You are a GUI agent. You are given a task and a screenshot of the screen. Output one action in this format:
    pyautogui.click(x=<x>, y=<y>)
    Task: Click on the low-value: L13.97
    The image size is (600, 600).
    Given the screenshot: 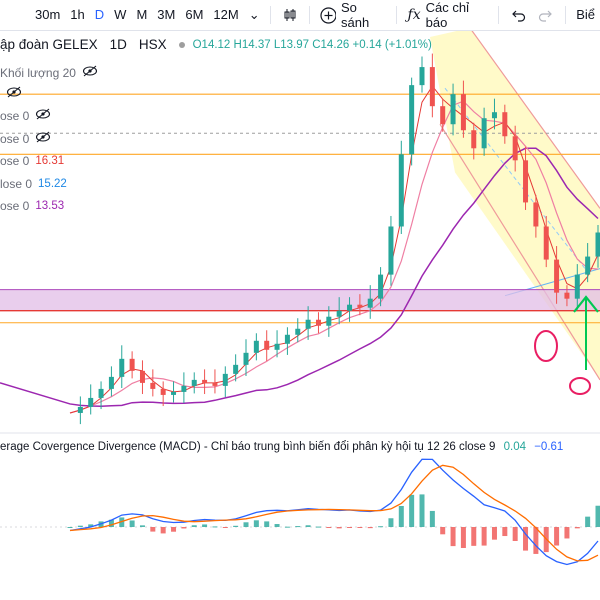 What is the action you would take?
    pyautogui.click(x=291, y=45)
    